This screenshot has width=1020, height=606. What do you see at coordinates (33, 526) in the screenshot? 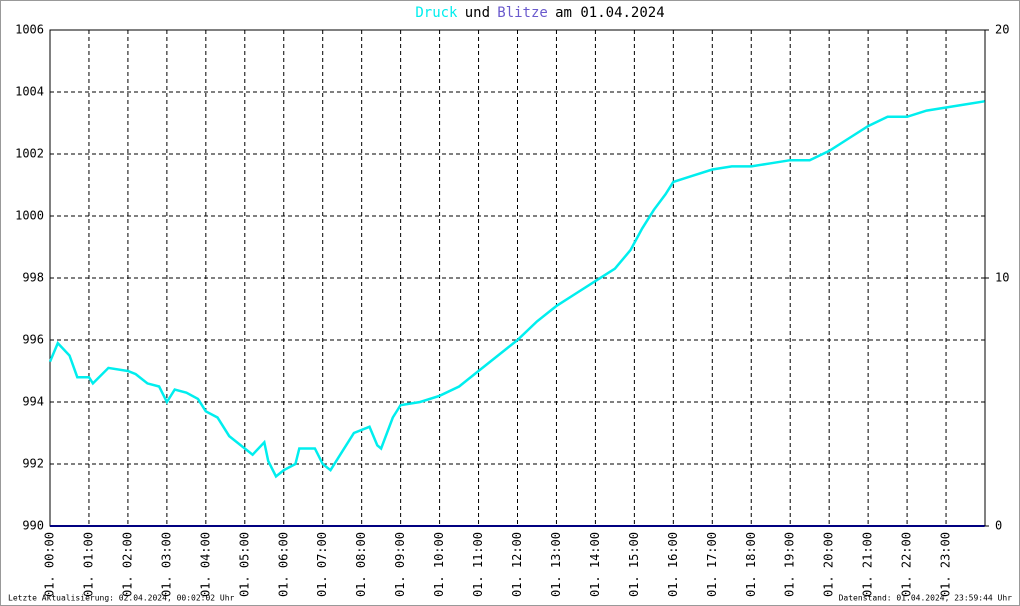
I see `y-tick-label: 990` at bounding box center [33, 526].